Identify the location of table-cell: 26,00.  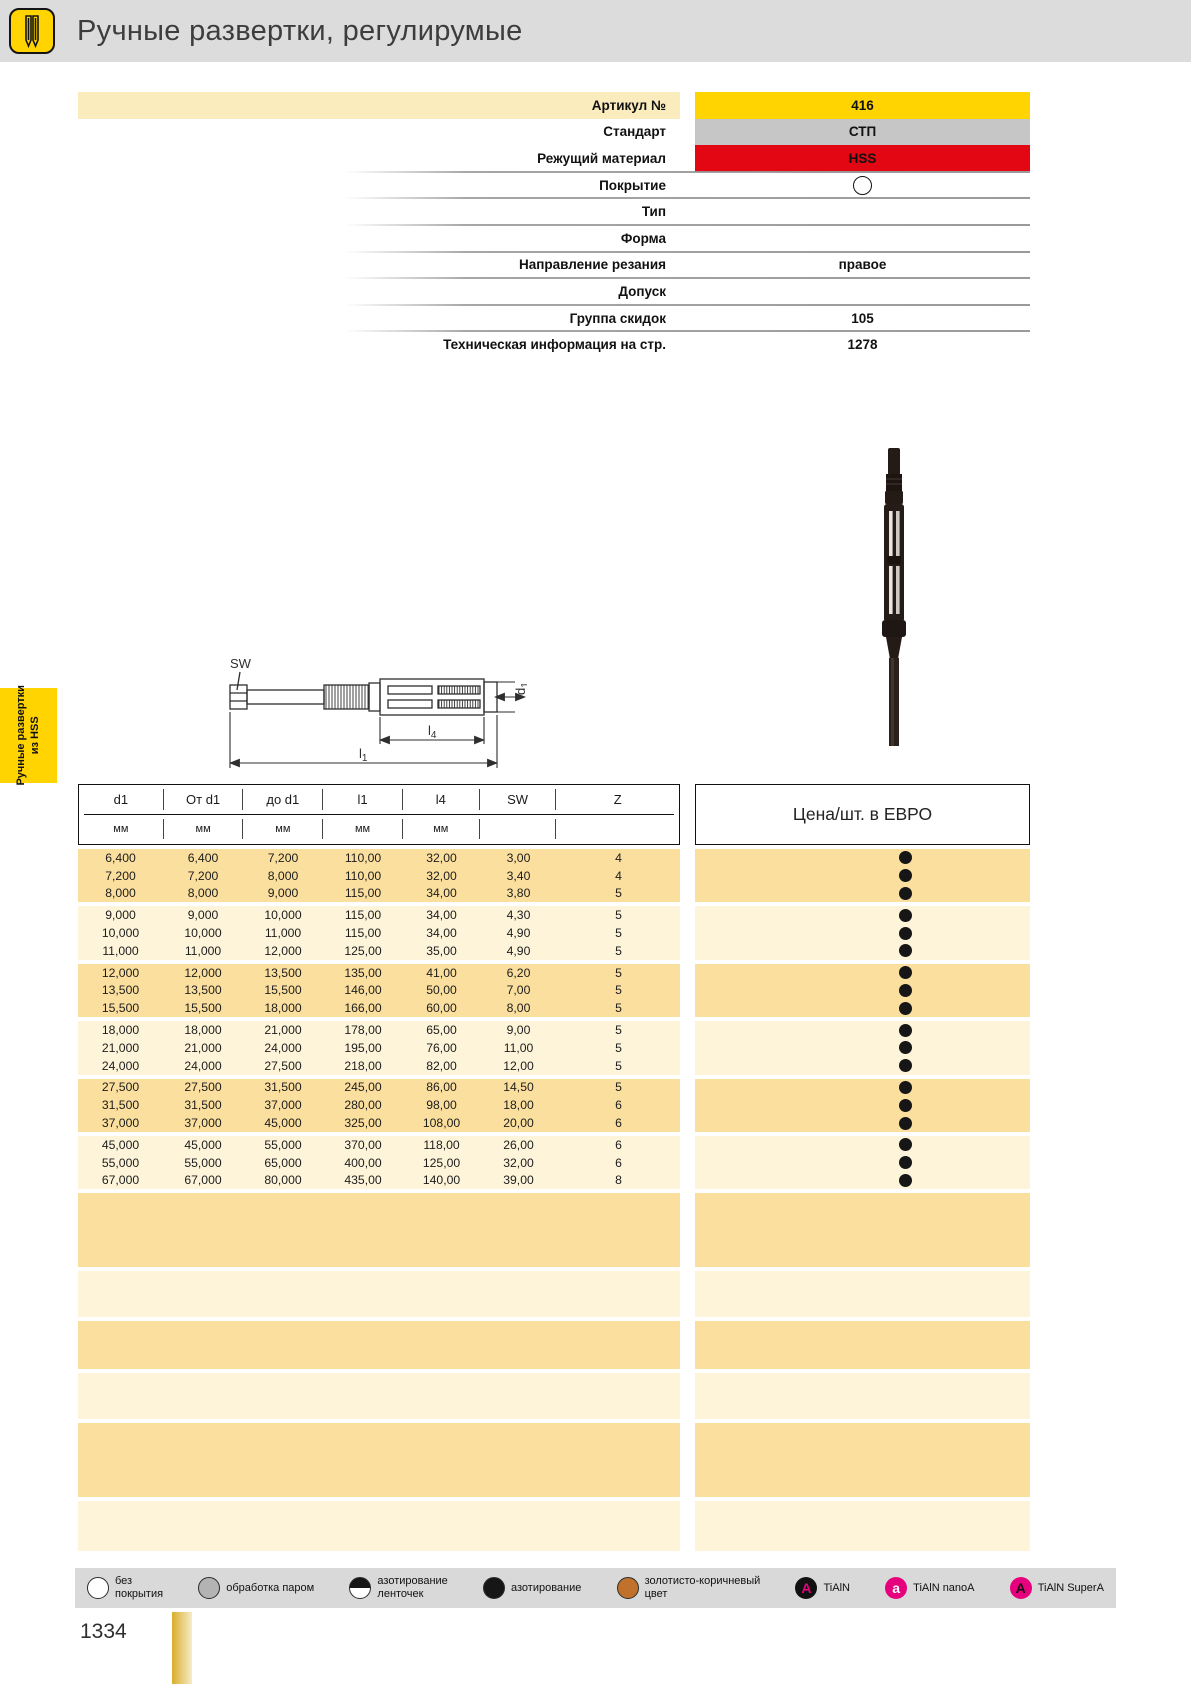
(518, 1144).